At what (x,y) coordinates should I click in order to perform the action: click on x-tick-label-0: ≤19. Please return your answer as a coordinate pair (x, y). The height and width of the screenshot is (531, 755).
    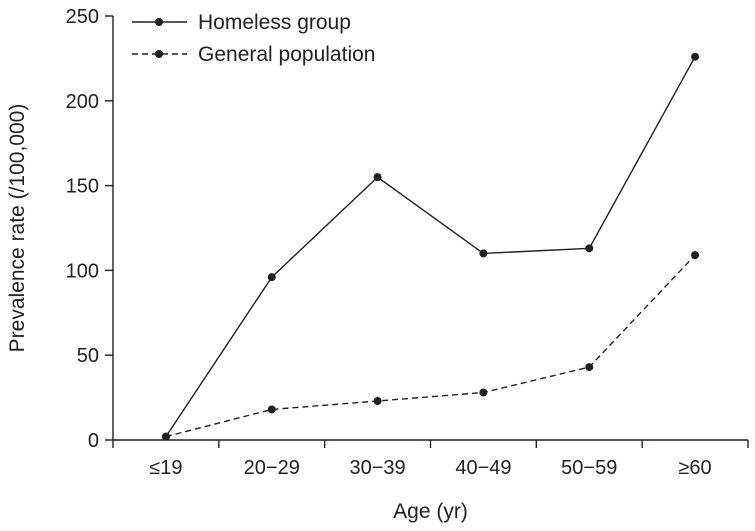
    Looking at the image, I should click on (165, 468).